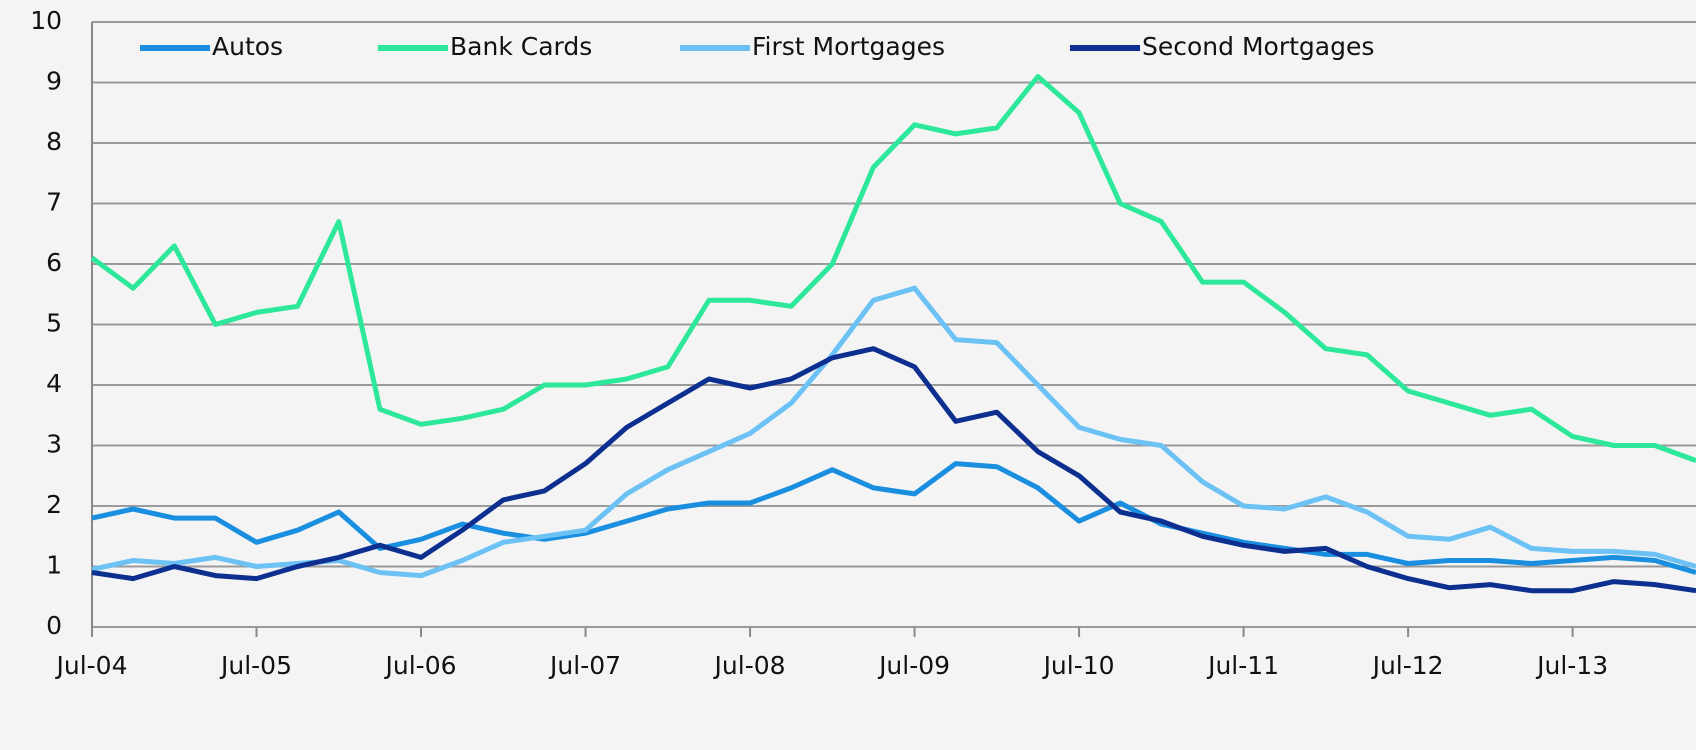 Image resolution: width=1696 pixels, height=750 pixels. Describe the element at coordinates (584, 665) in the screenshot. I see `x-tick-label: Jul-07` at that location.